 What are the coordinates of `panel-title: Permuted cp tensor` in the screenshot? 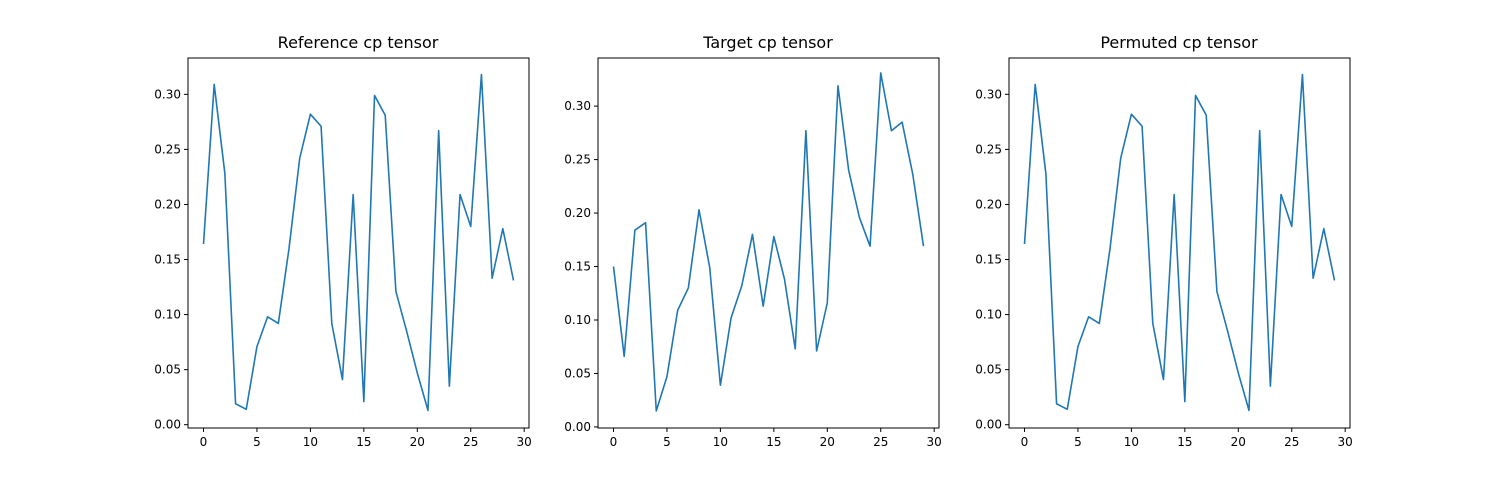 It's located at (1179, 42).